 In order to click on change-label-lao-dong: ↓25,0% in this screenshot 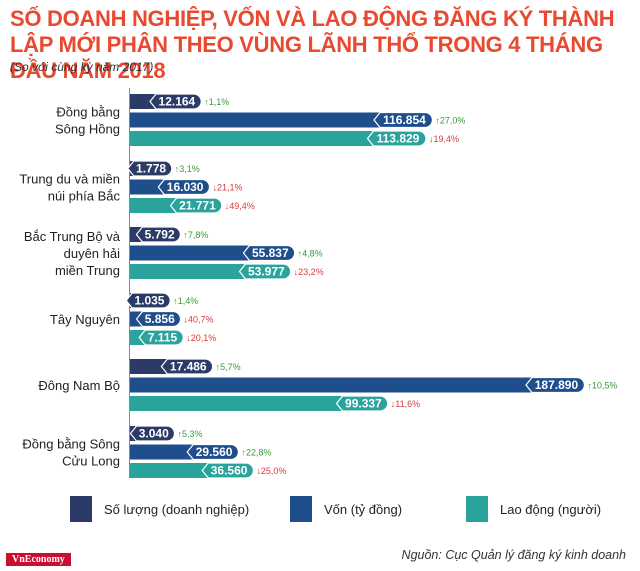, I will do `click(271, 471)`.